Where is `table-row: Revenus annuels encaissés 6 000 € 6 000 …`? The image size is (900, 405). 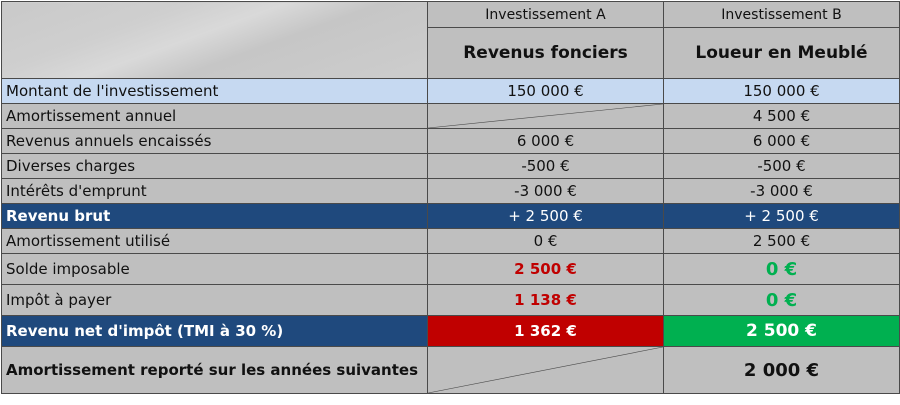 table-row: Revenus annuels encaissés 6 000 € 6 000 … is located at coordinates (450, 141).